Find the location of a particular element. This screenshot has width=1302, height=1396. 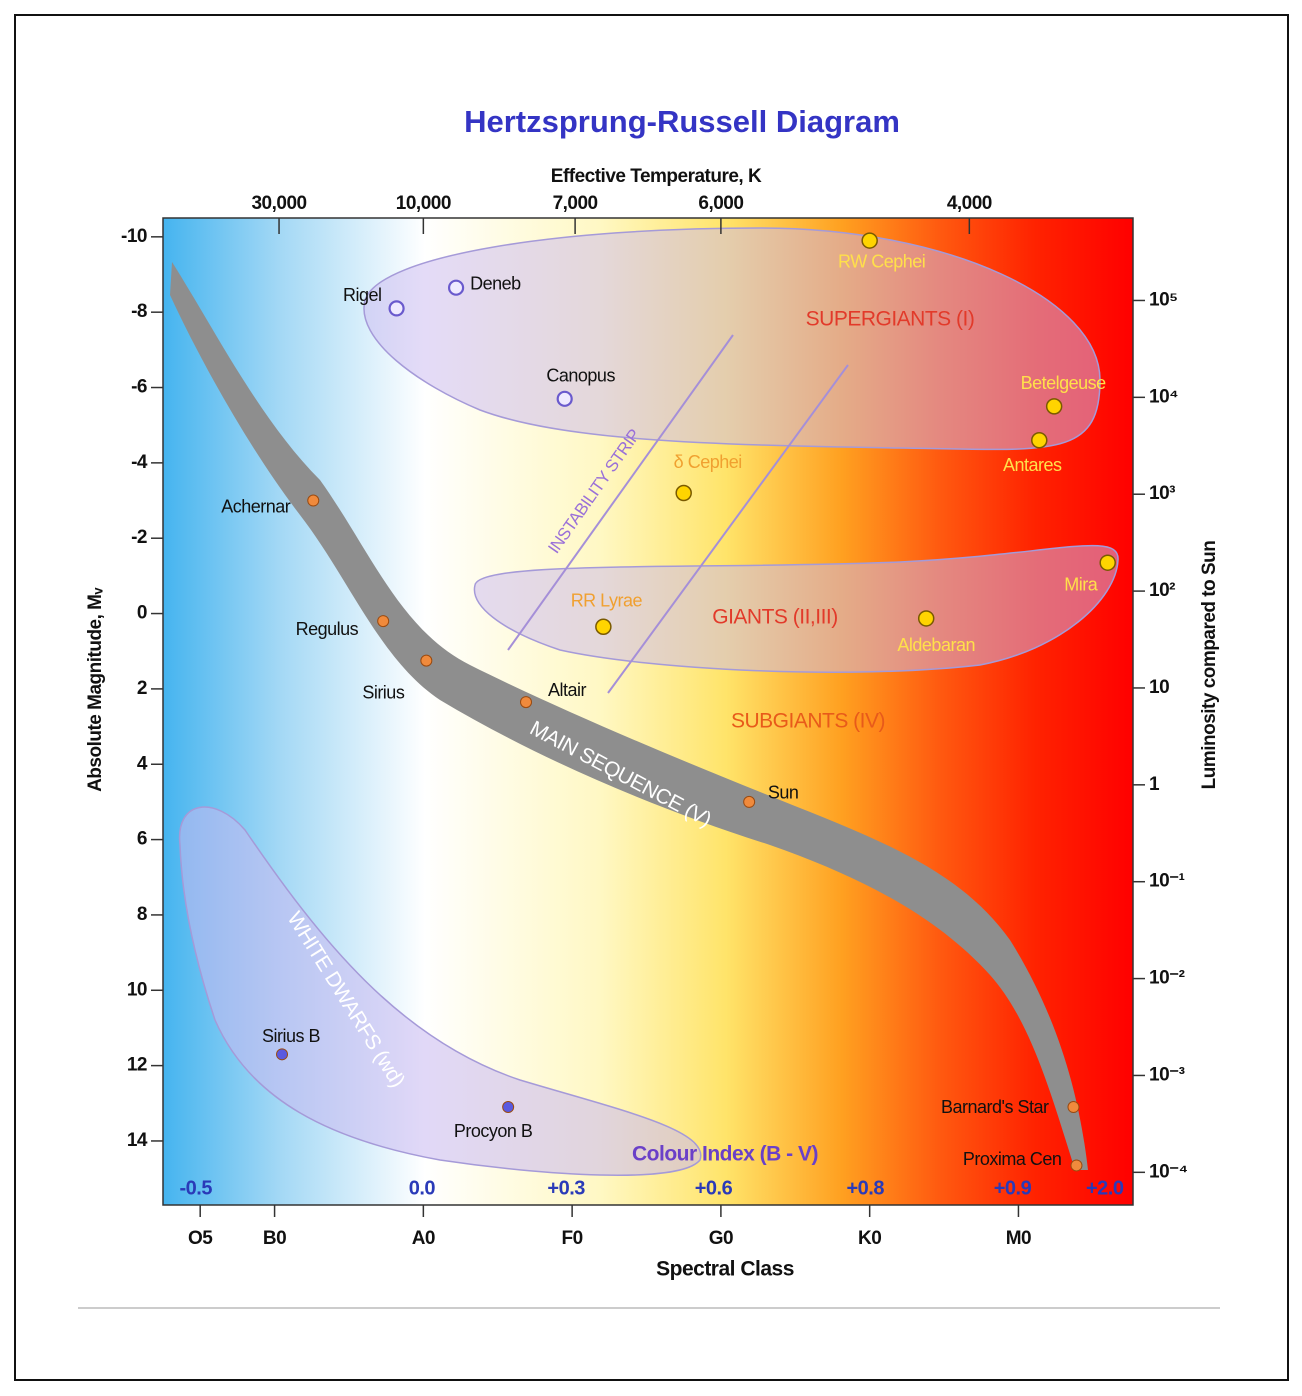

star-label: Rigel is located at coordinates (362, 295).